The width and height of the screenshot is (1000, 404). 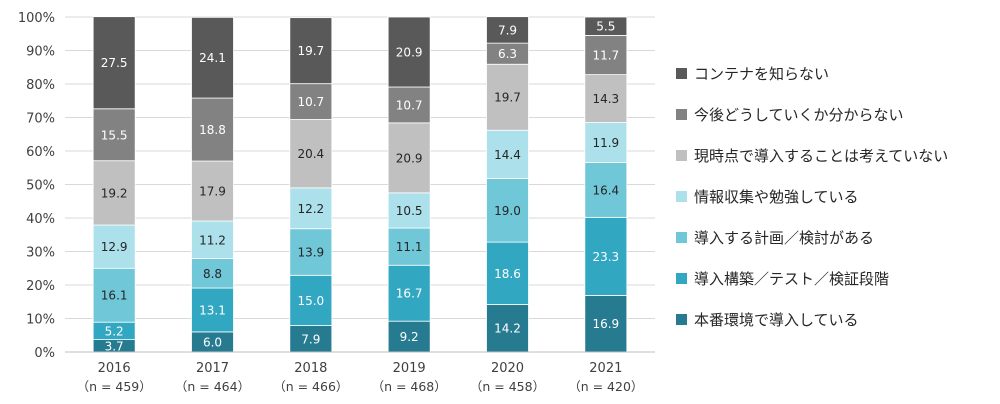 I want to click on data-label: 20.4, so click(x=310, y=154).